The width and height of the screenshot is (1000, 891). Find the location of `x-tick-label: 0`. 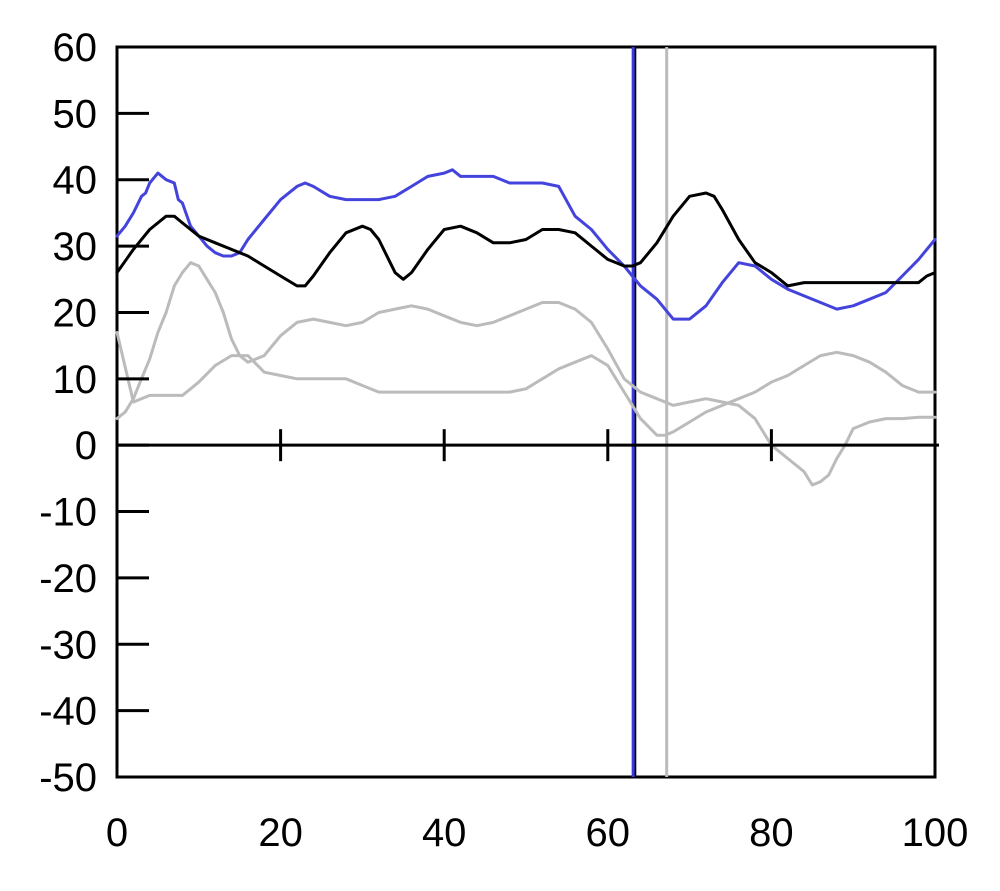

x-tick-label: 0 is located at coordinates (117, 833).